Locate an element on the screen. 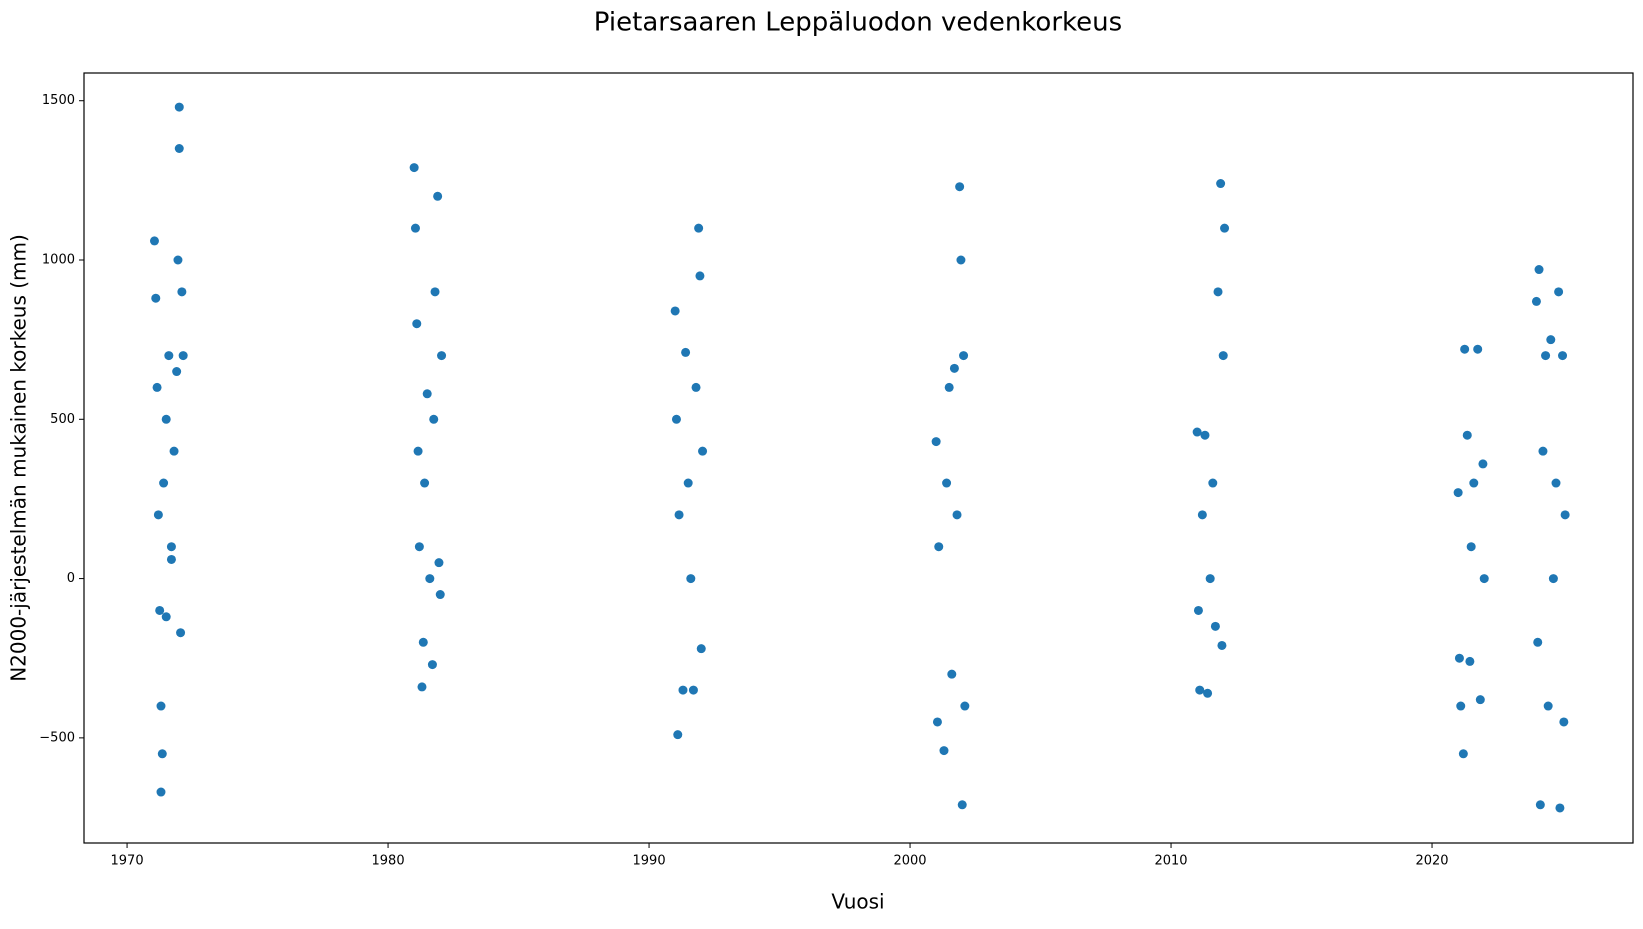 Image resolution: width=1643 pixels, height=929 pixels. y-tick-label: 1500 is located at coordinates (58, 100).